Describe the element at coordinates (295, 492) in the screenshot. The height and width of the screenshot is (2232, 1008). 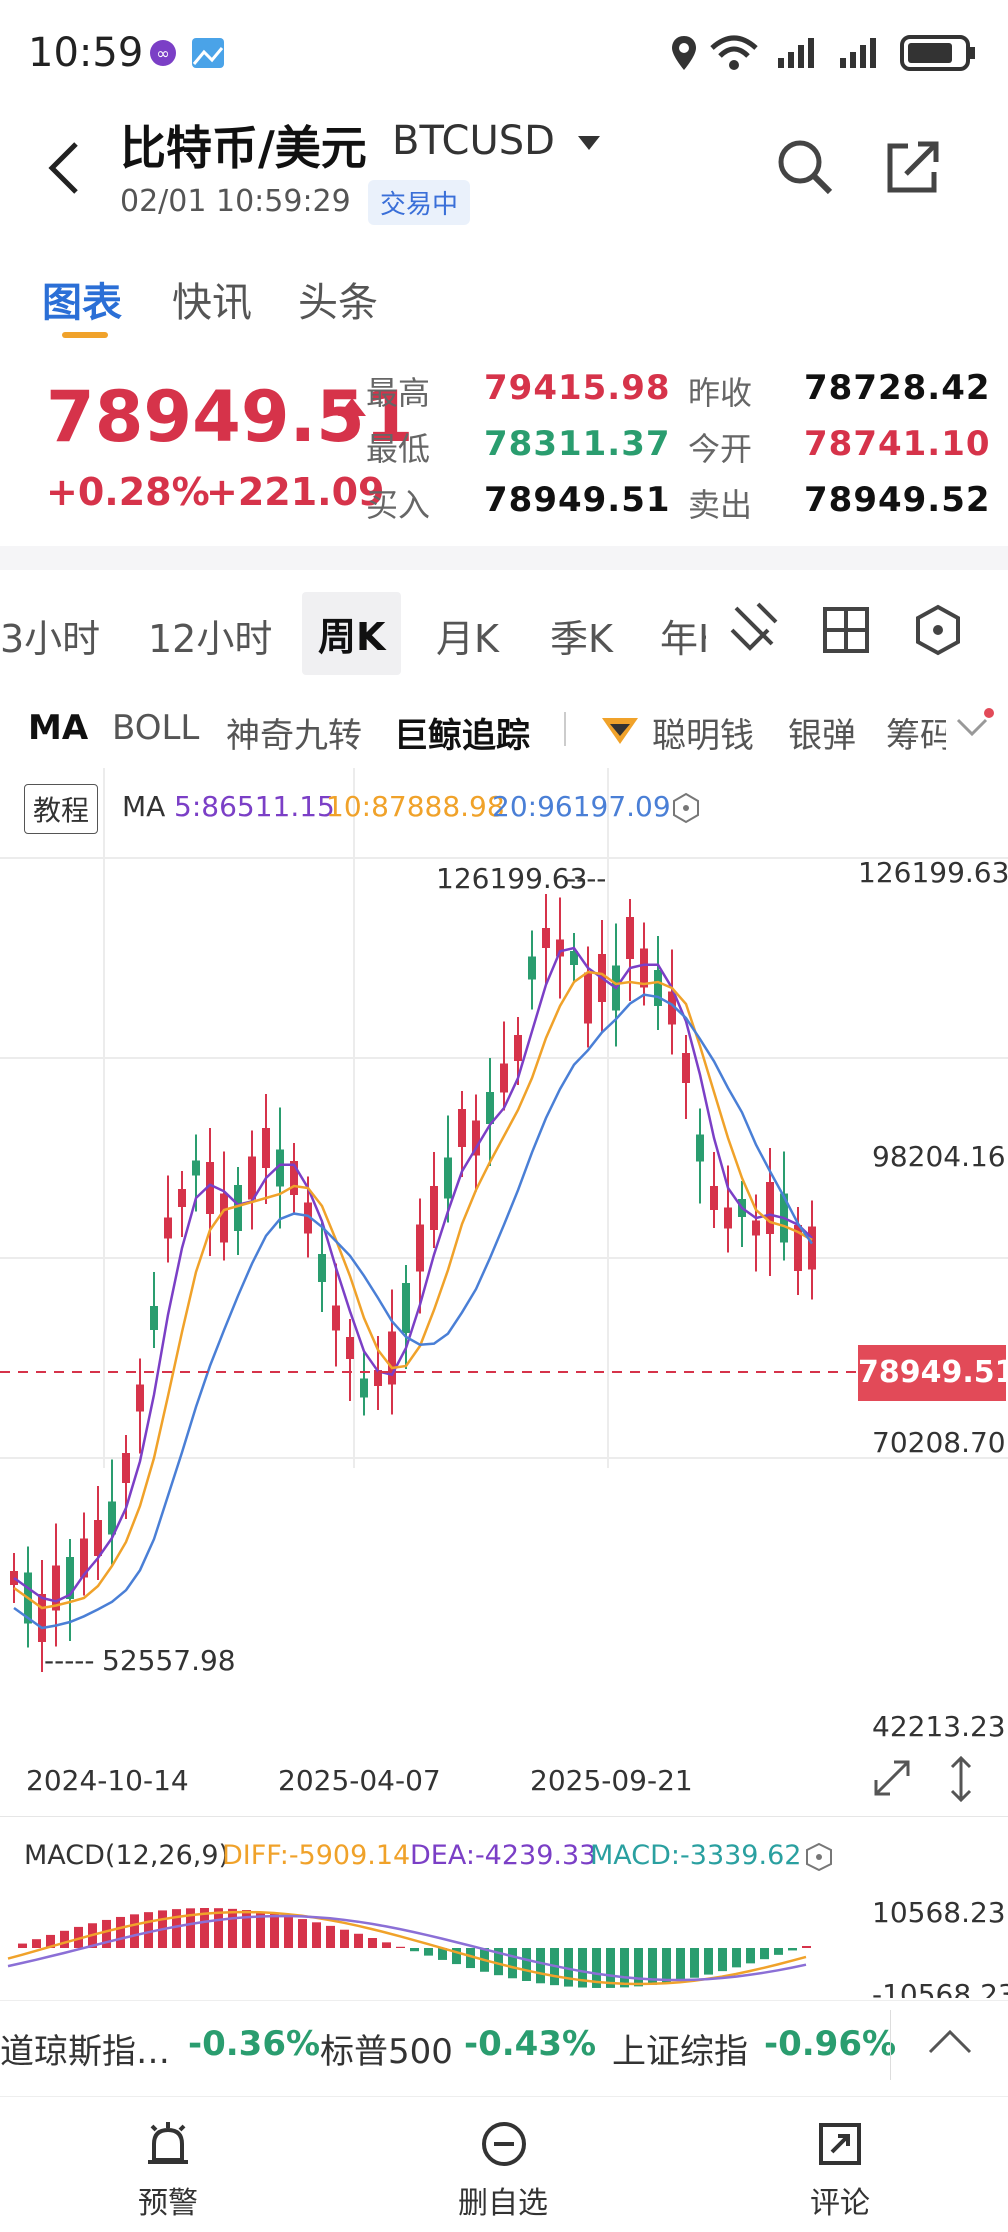
I see `change-amount: +221.09` at that location.